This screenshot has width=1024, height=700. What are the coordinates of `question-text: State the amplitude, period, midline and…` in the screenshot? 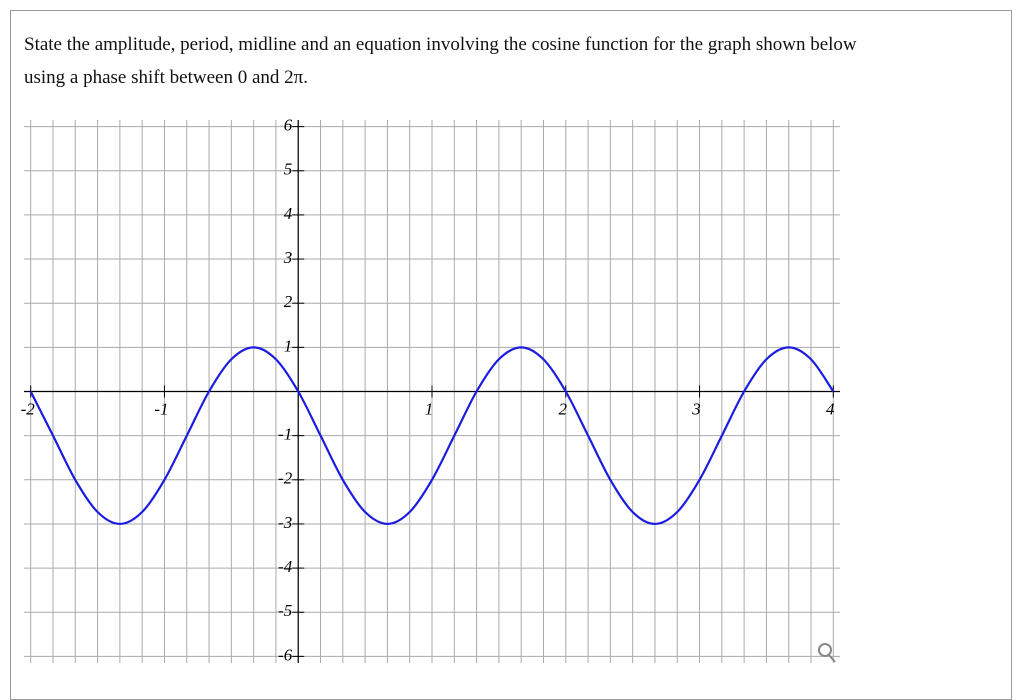 It's located at (440, 61).